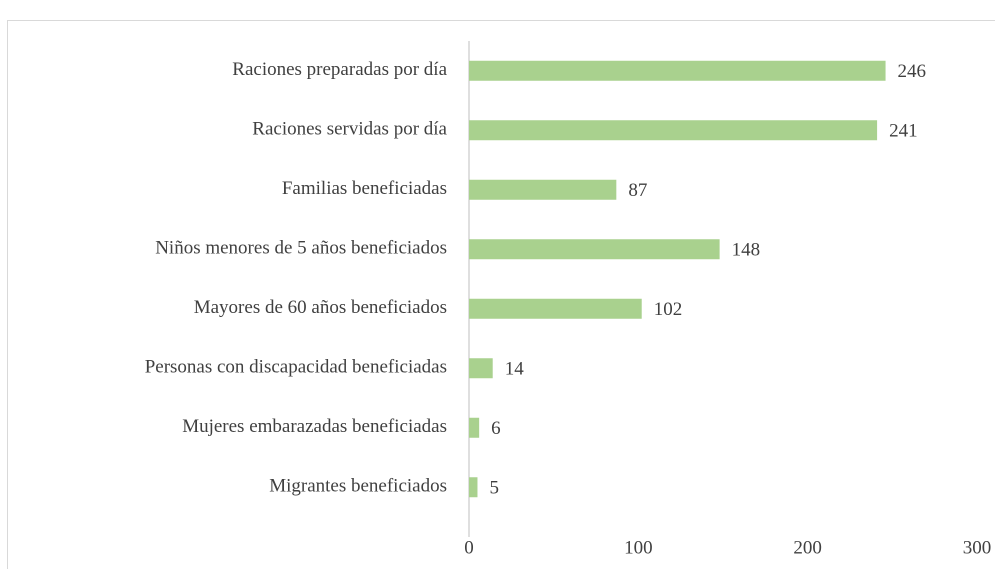  I want to click on y-tick-label: Migrantes beneficiados, so click(358, 486).